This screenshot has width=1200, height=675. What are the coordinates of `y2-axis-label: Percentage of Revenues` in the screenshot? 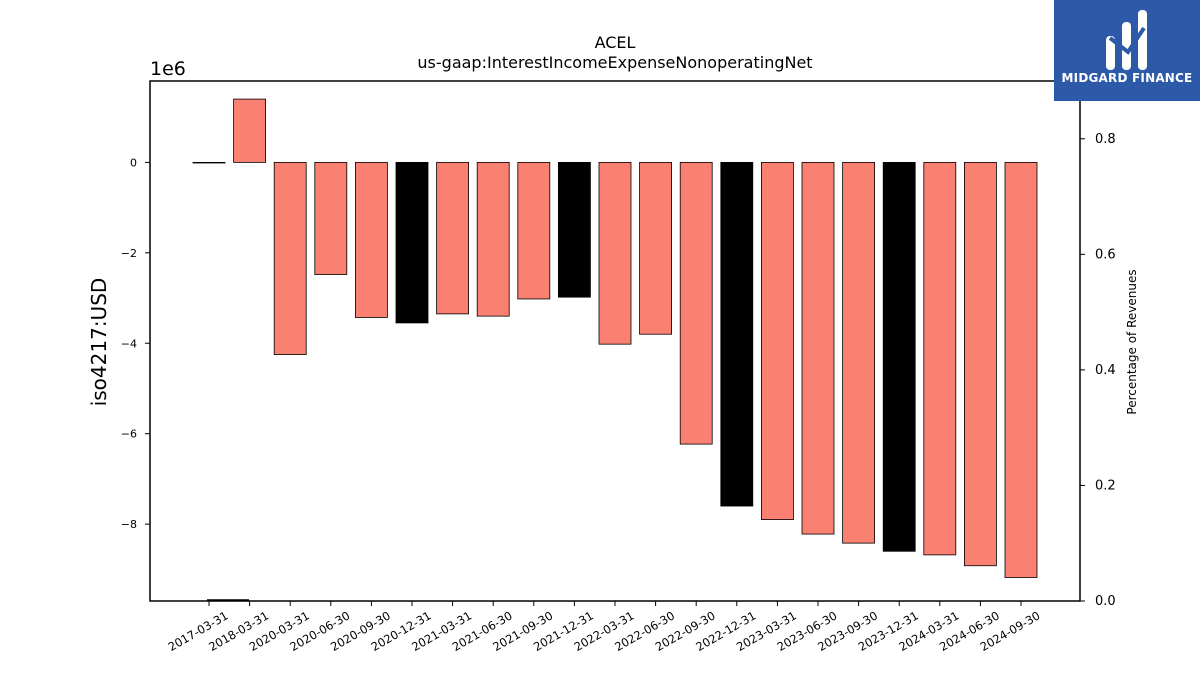 It's located at (1132, 341).